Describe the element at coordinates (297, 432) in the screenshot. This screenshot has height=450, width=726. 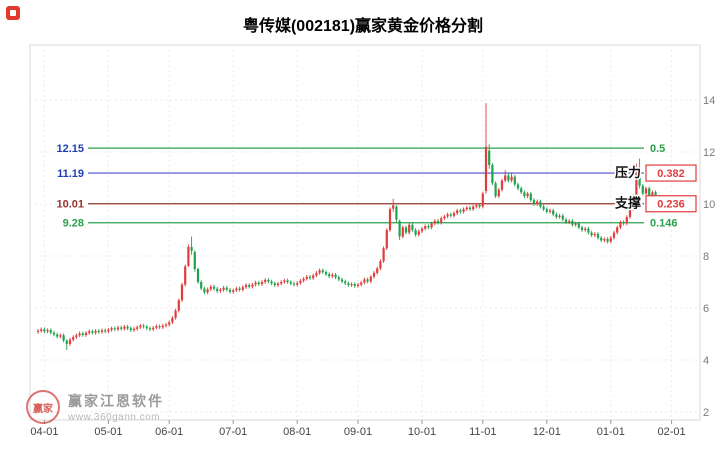
I see `x-axis-label: 08-01` at that location.